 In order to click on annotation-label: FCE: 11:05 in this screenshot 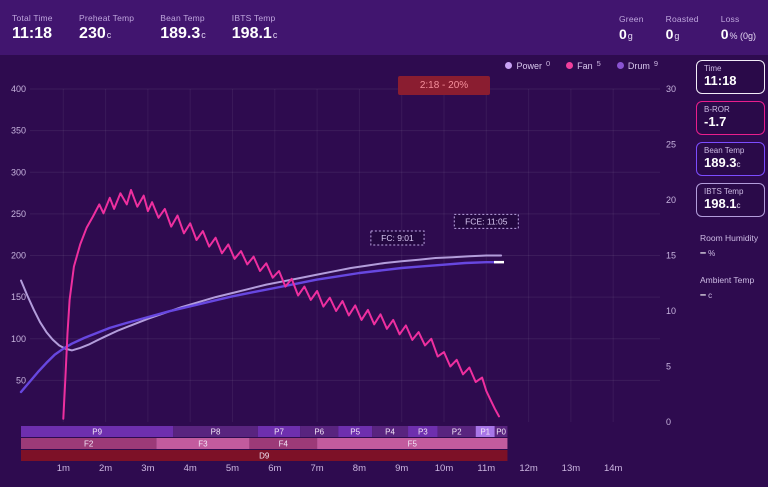, I will do `click(486, 221)`.